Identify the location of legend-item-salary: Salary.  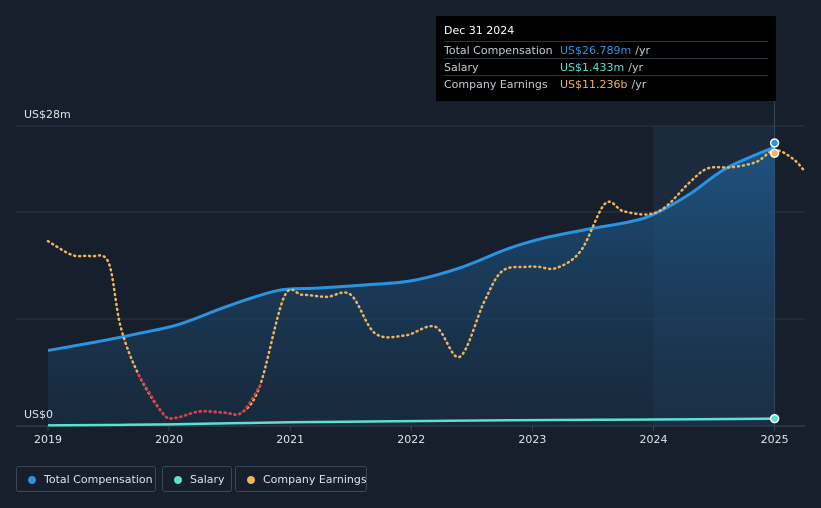
(197, 479).